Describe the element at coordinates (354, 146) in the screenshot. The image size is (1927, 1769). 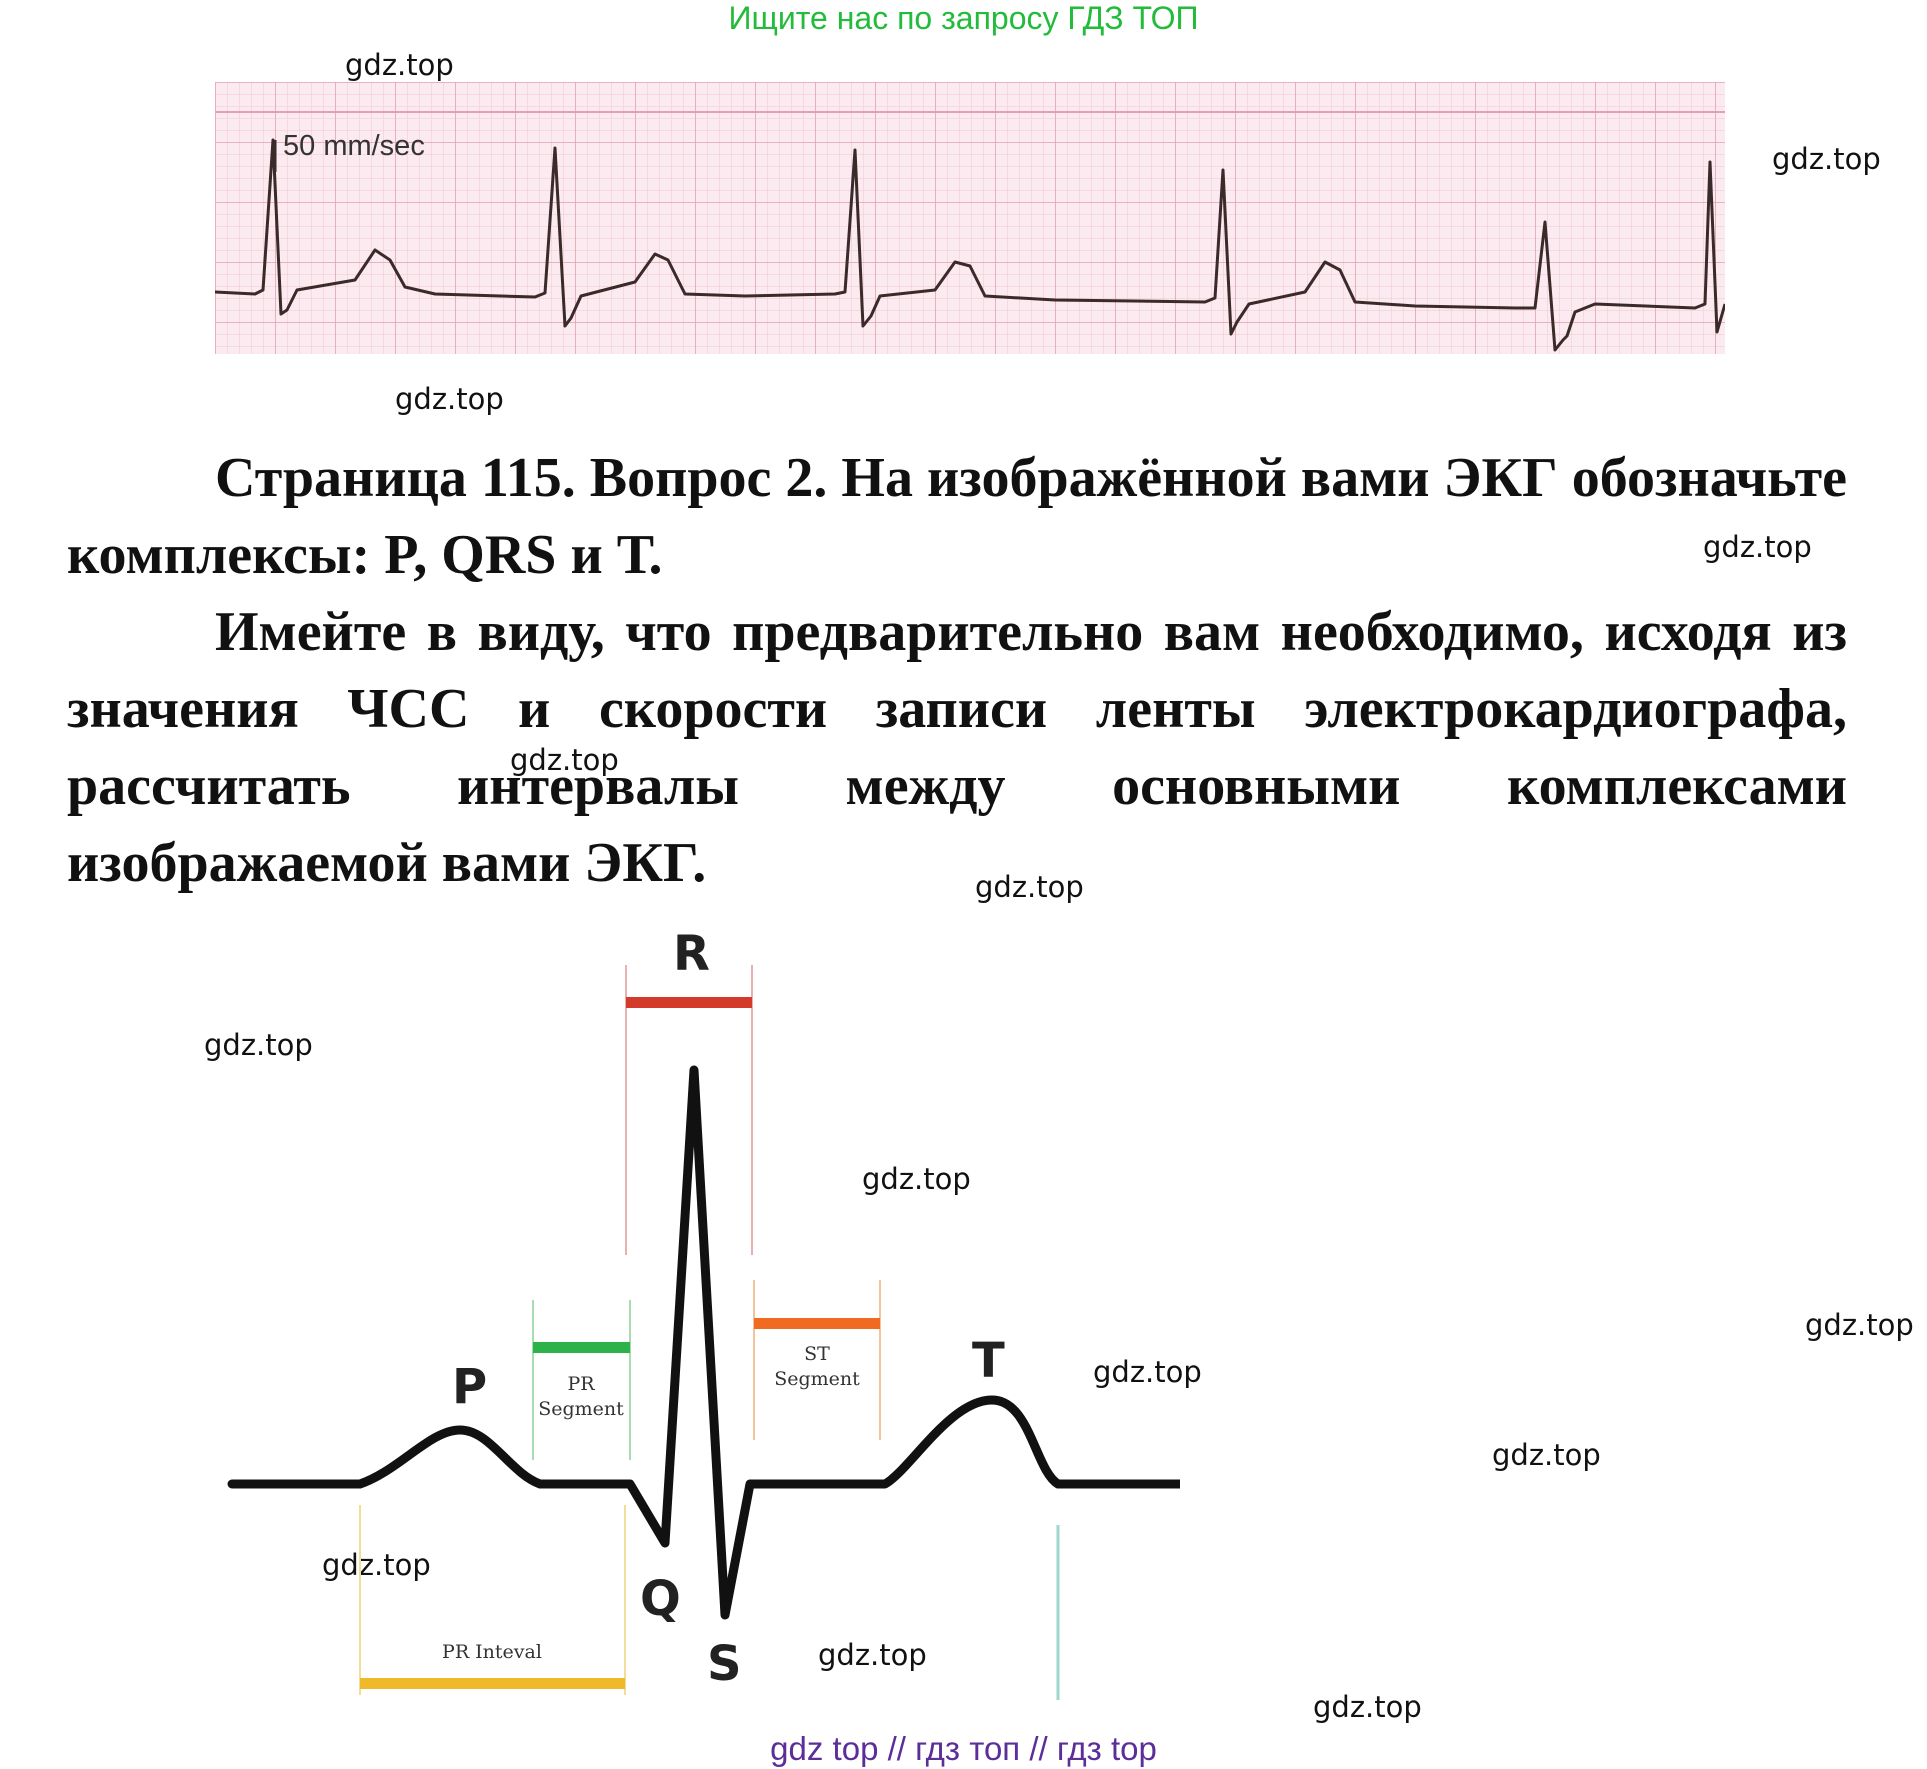
I see `ecg-speed-label: 50 mm/sec` at that location.